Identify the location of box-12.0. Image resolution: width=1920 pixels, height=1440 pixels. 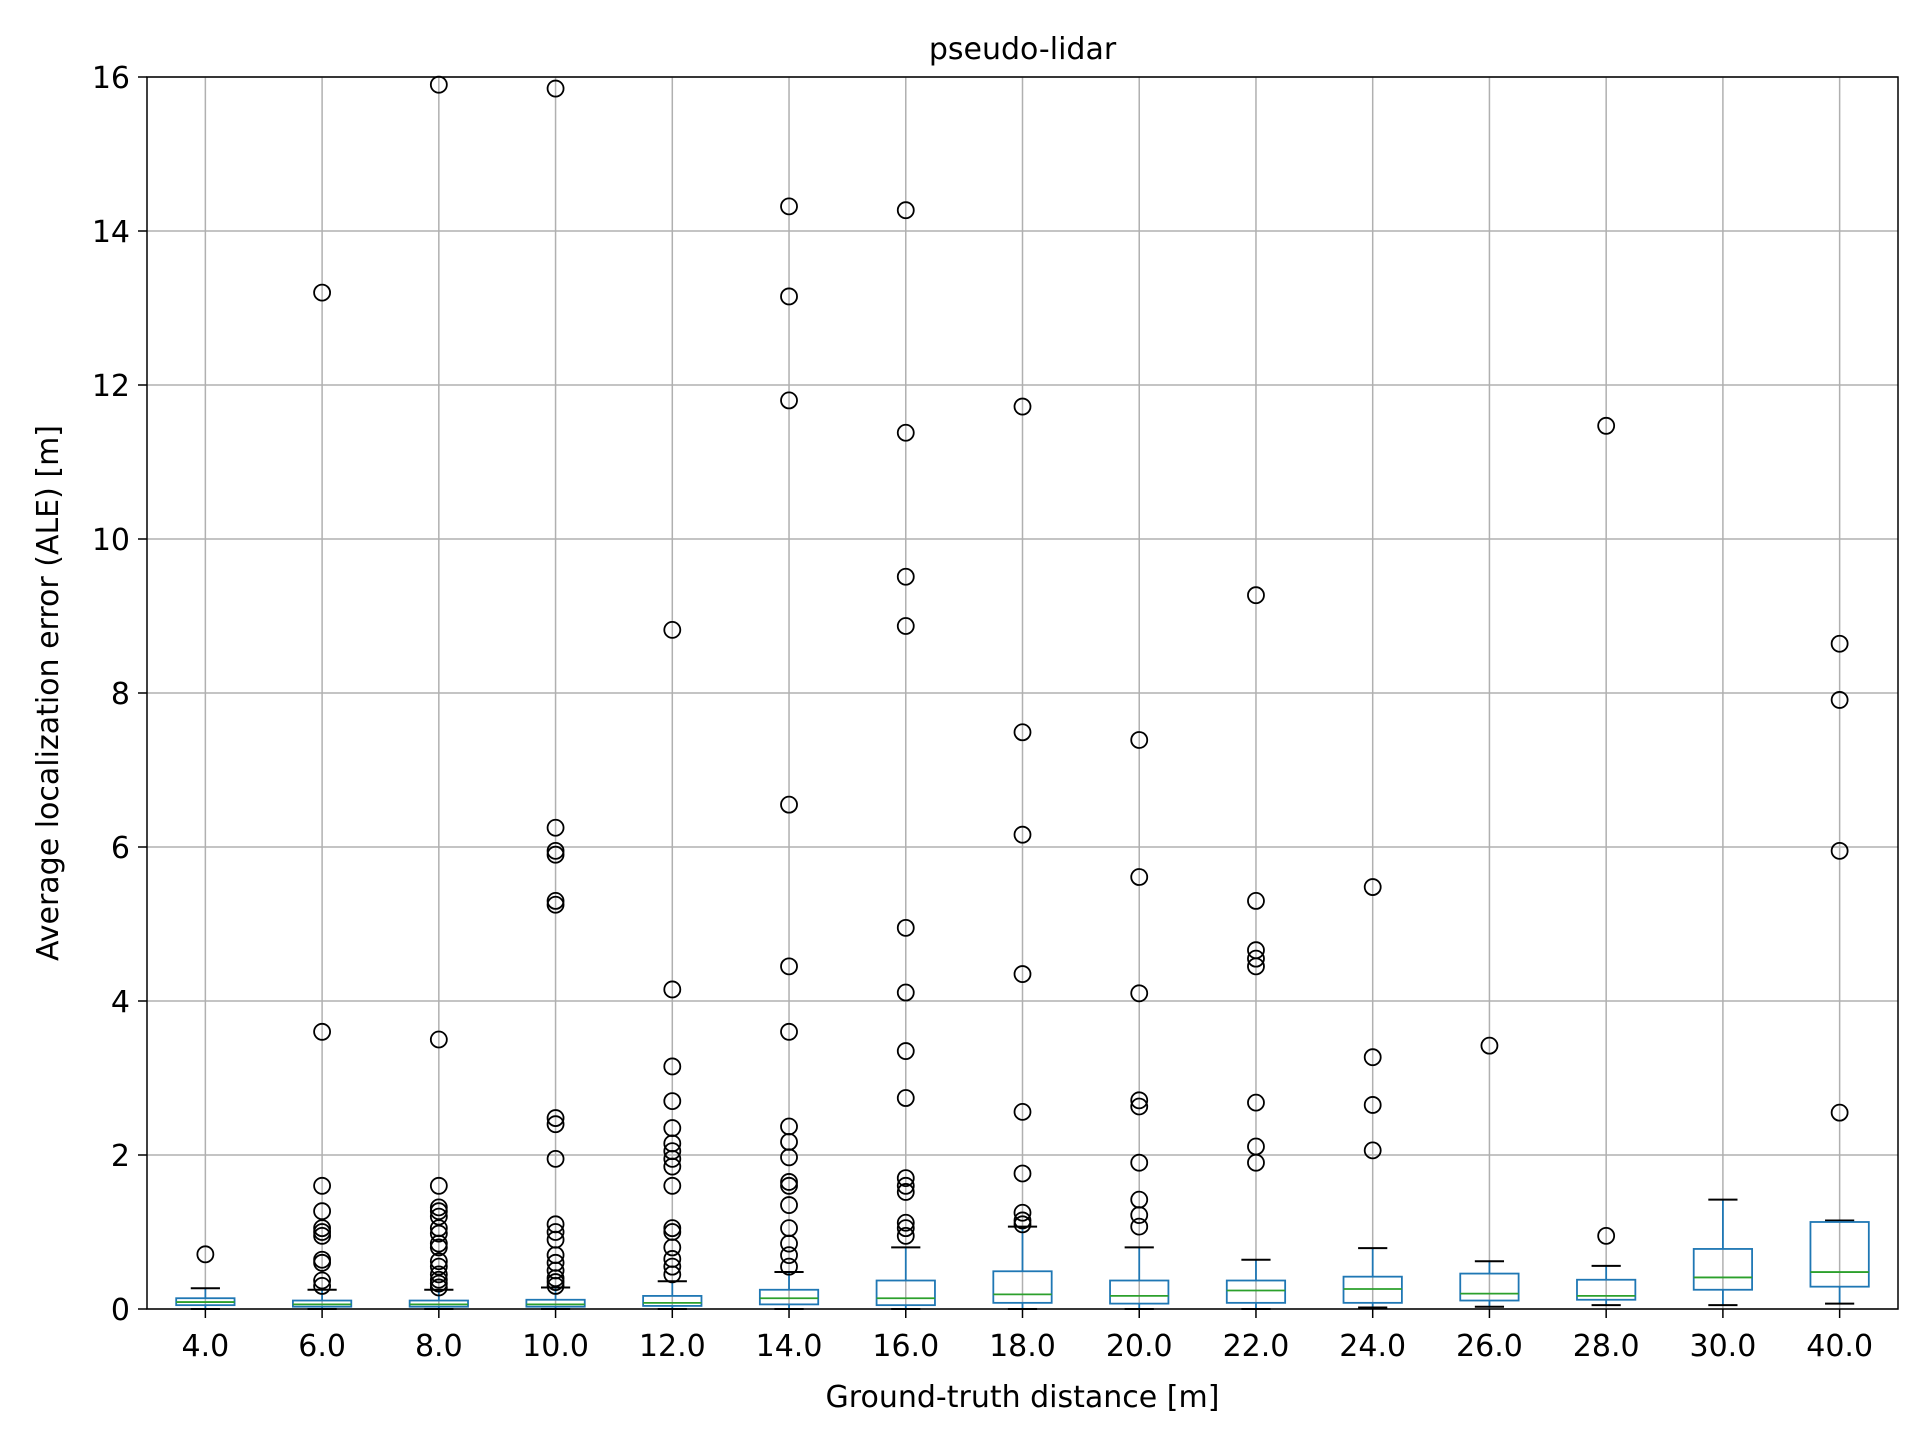
(672, 965).